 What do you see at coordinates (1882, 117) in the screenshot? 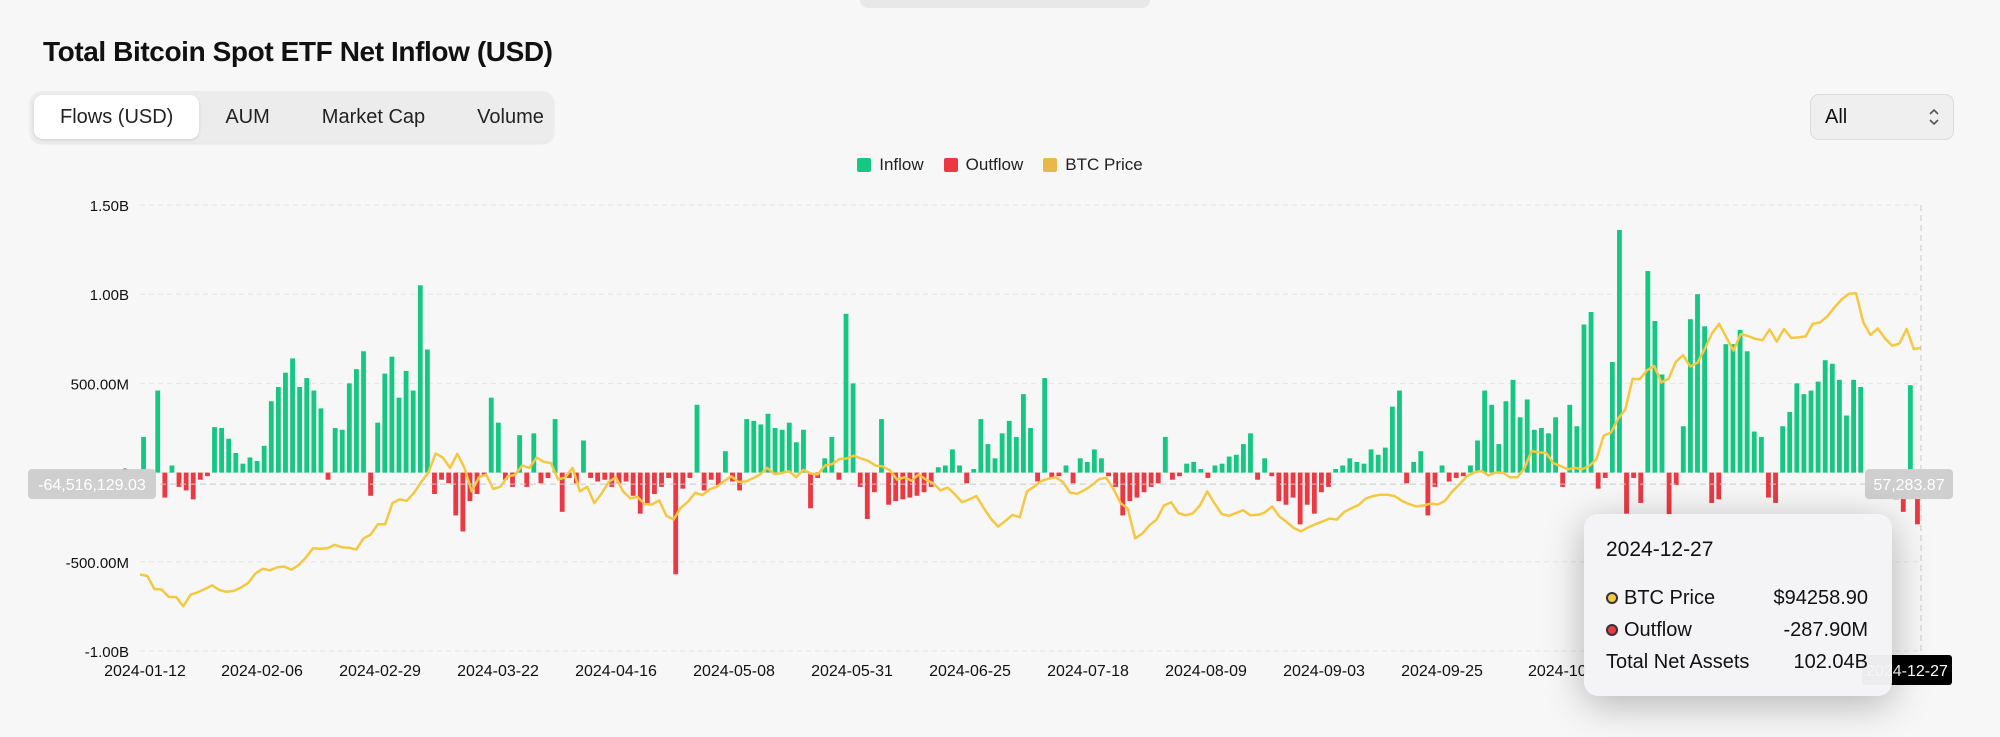
I see `range-select: All` at bounding box center [1882, 117].